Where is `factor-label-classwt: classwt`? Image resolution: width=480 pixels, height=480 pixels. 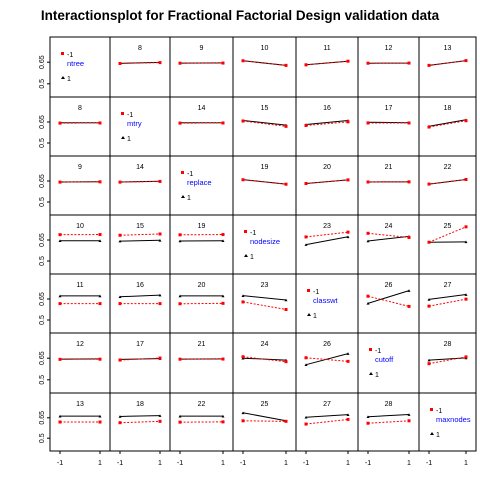
factor-label-classwt: classwt is located at coordinates (326, 300).